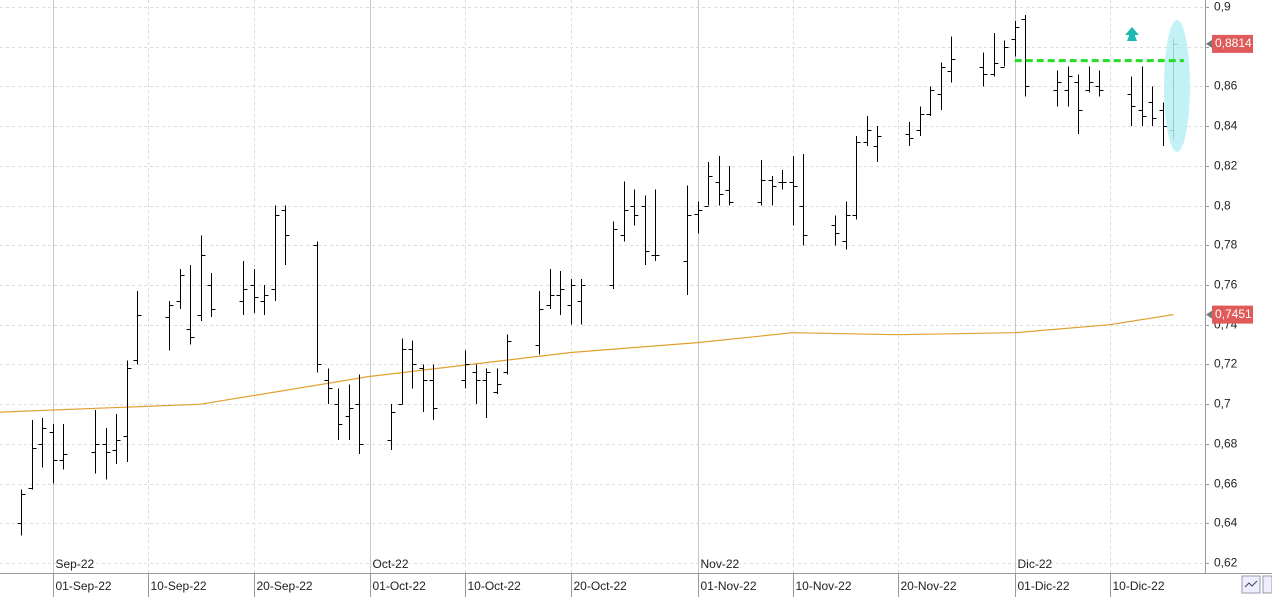  I want to click on x-tick-label: 10-Oct-22, so click(495, 586).